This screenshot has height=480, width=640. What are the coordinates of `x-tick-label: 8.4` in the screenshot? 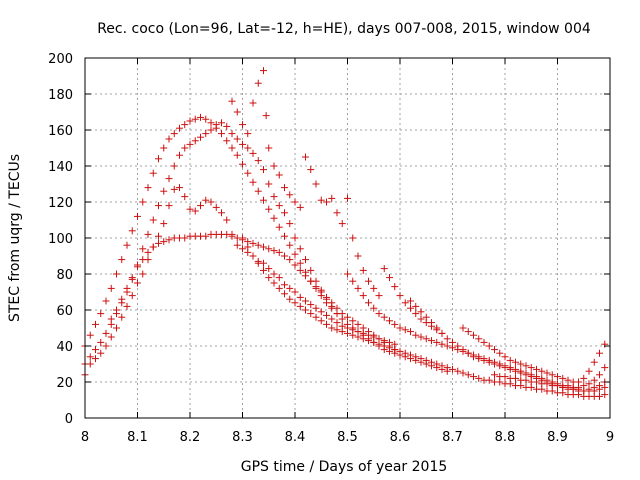 It's located at (295, 437).